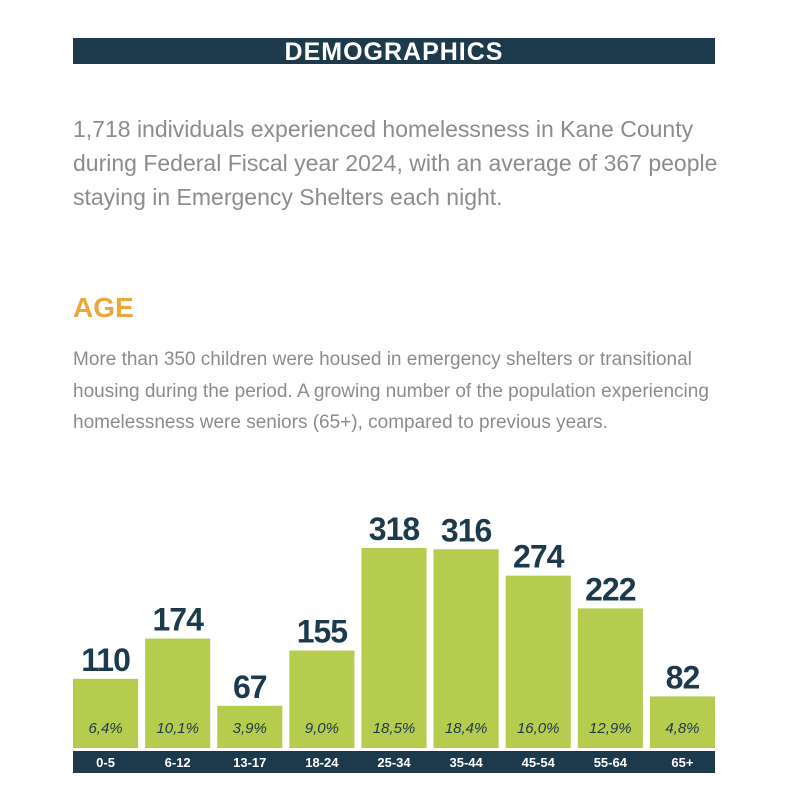 The height and width of the screenshot is (803, 800). What do you see at coordinates (105, 762) in the screenshot?
I see `x-tick-label: 0-5` at bounding box center [105, 762].